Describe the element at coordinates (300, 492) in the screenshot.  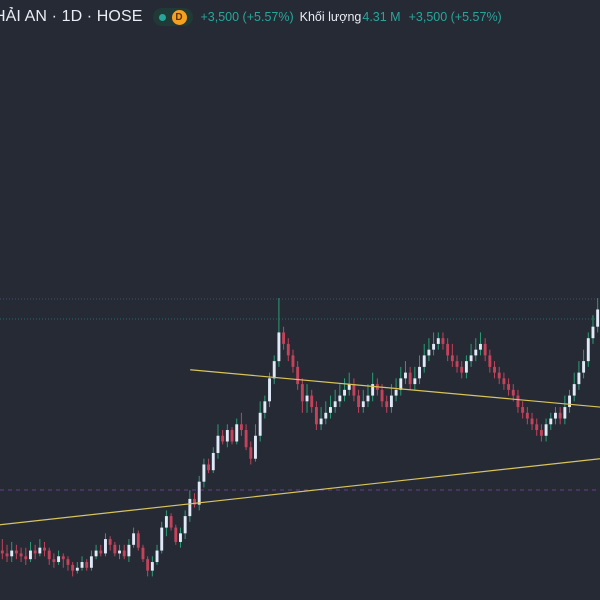
I see `trendline-lower-support` at that location.